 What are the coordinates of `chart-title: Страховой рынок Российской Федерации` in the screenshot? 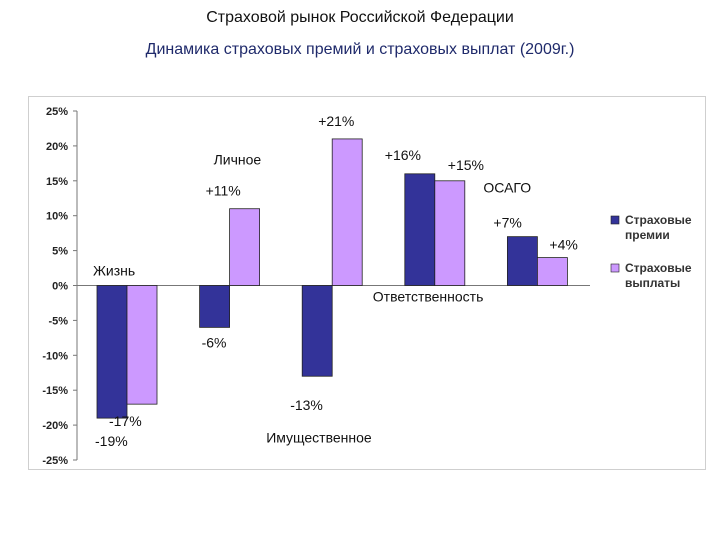 It's located at (360, 17).